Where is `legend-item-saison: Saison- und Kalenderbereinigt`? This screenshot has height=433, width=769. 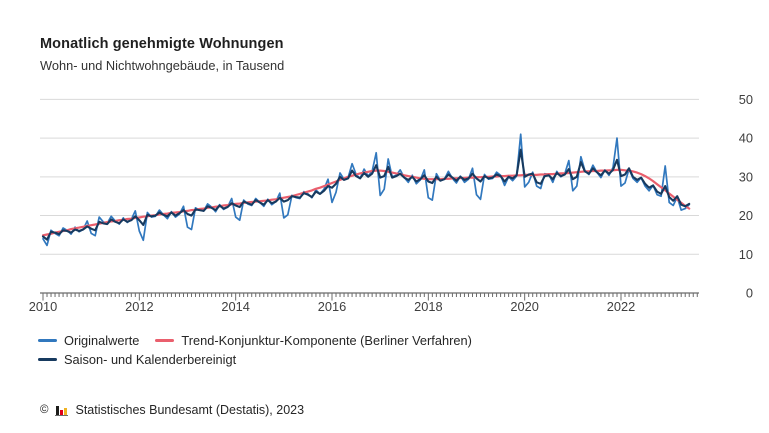
legend-item-saison: Saison- und Kalenderbereinigt is located at coordinates (137, 359).